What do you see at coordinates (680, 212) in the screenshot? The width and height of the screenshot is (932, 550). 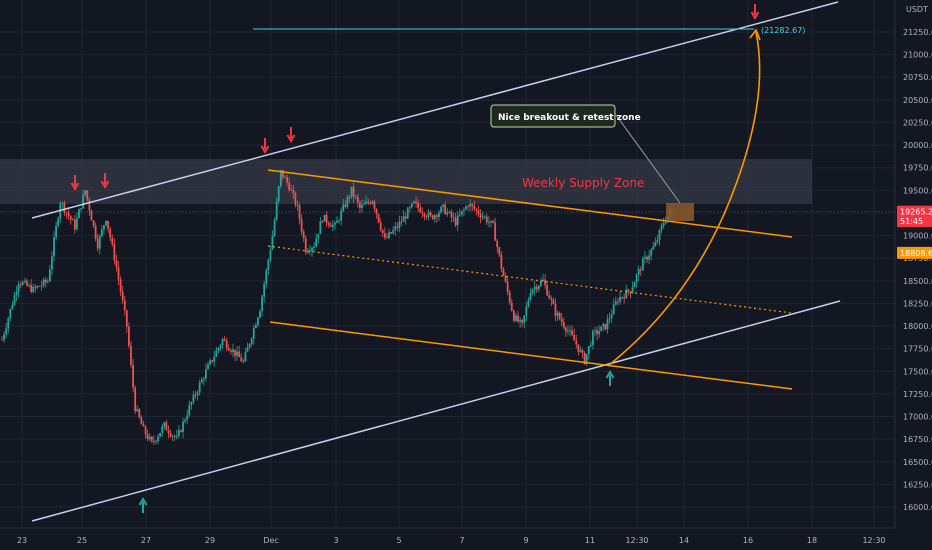 I see `retest-box` at bounding box center [680, 212].